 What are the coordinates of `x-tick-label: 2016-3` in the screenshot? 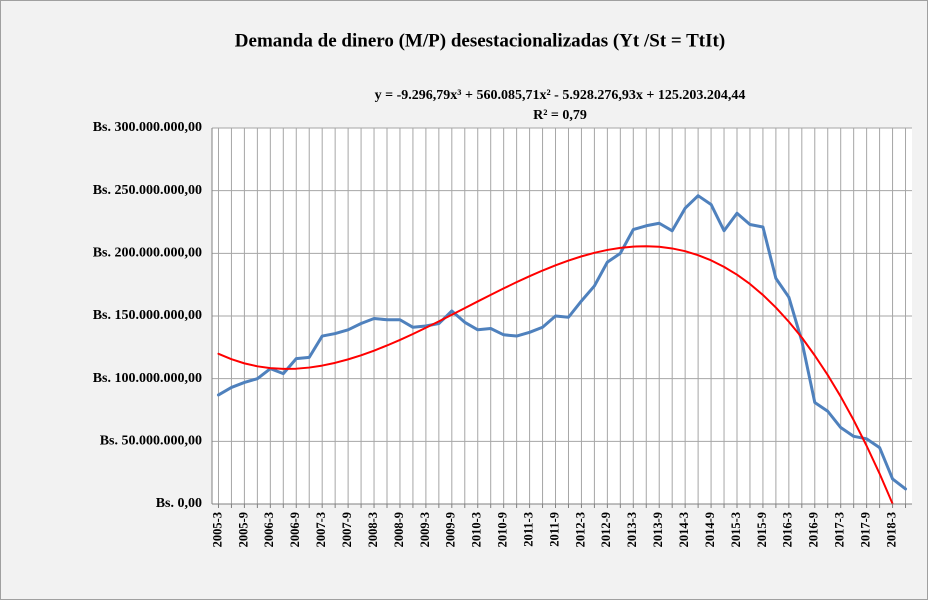 It's located at (788, 529).